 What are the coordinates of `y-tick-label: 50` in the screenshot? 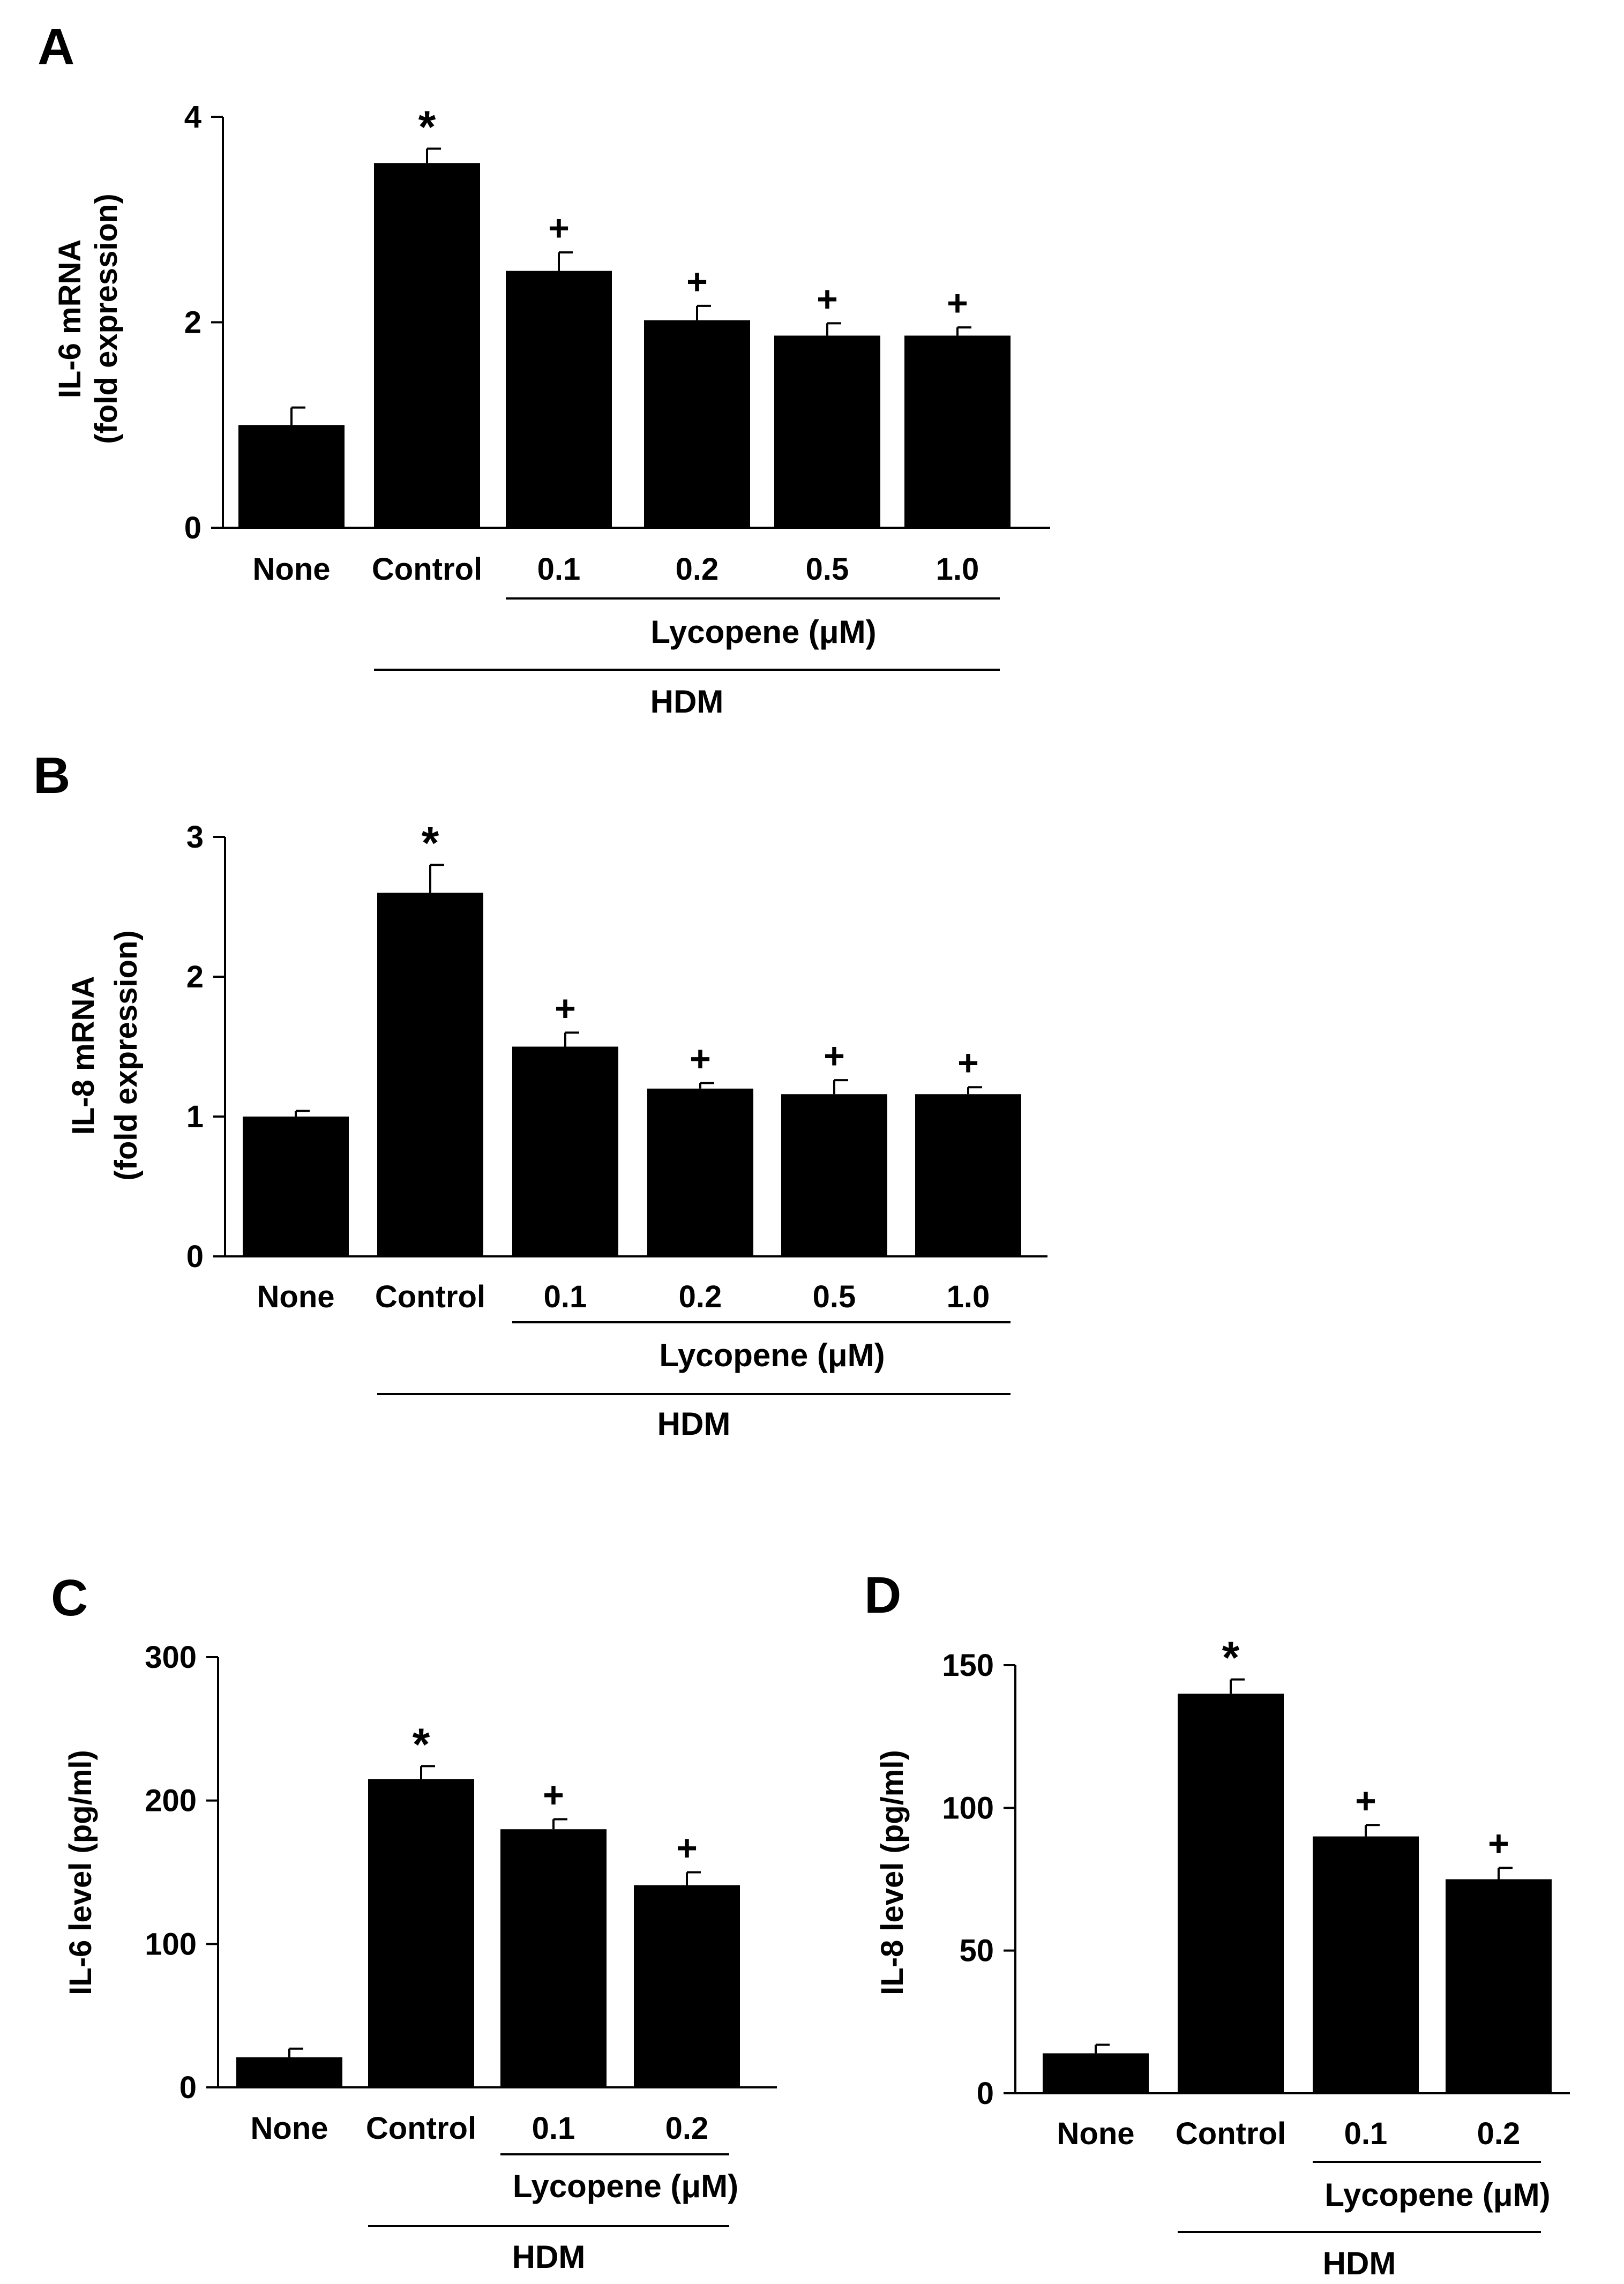 It's located at (976, 1951).